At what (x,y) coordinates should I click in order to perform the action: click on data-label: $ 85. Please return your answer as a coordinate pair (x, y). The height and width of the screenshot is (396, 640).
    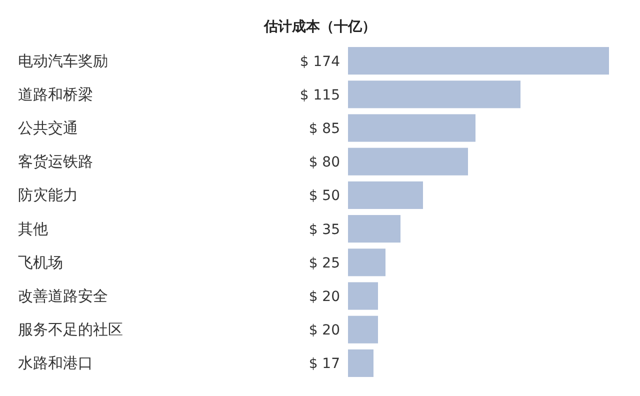
    Looking at the image, I should click on (324, 129).